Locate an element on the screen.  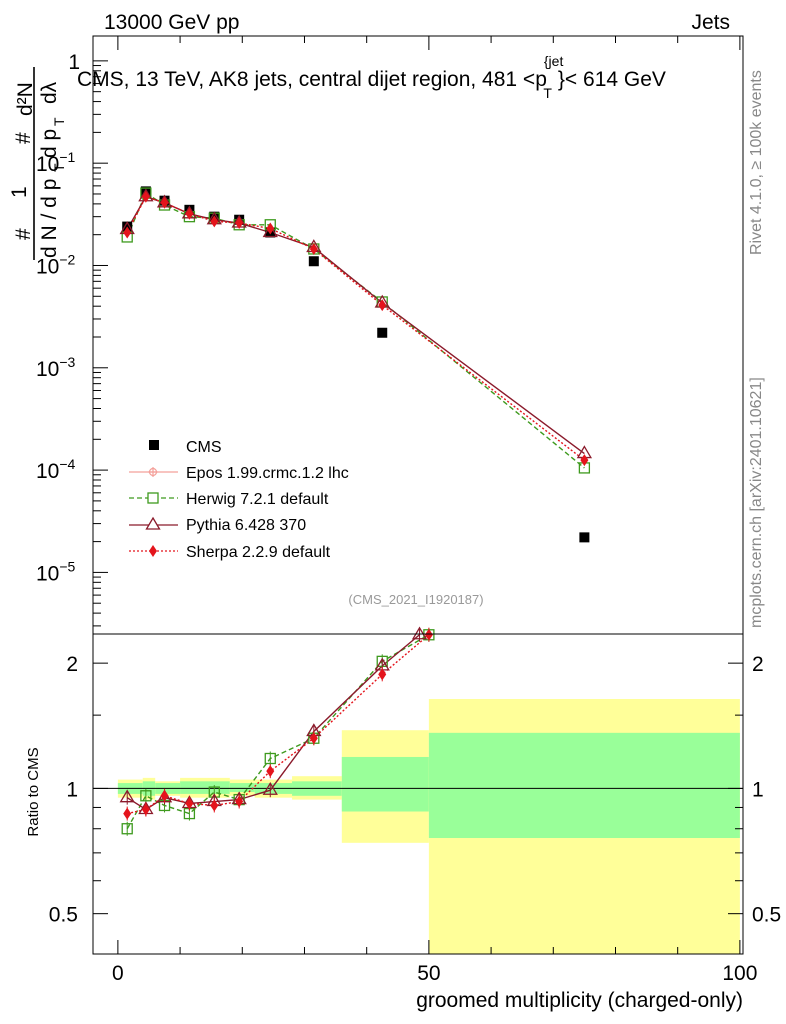
lower-ytick-label-right: 2 is located at coordinates (758, 664).